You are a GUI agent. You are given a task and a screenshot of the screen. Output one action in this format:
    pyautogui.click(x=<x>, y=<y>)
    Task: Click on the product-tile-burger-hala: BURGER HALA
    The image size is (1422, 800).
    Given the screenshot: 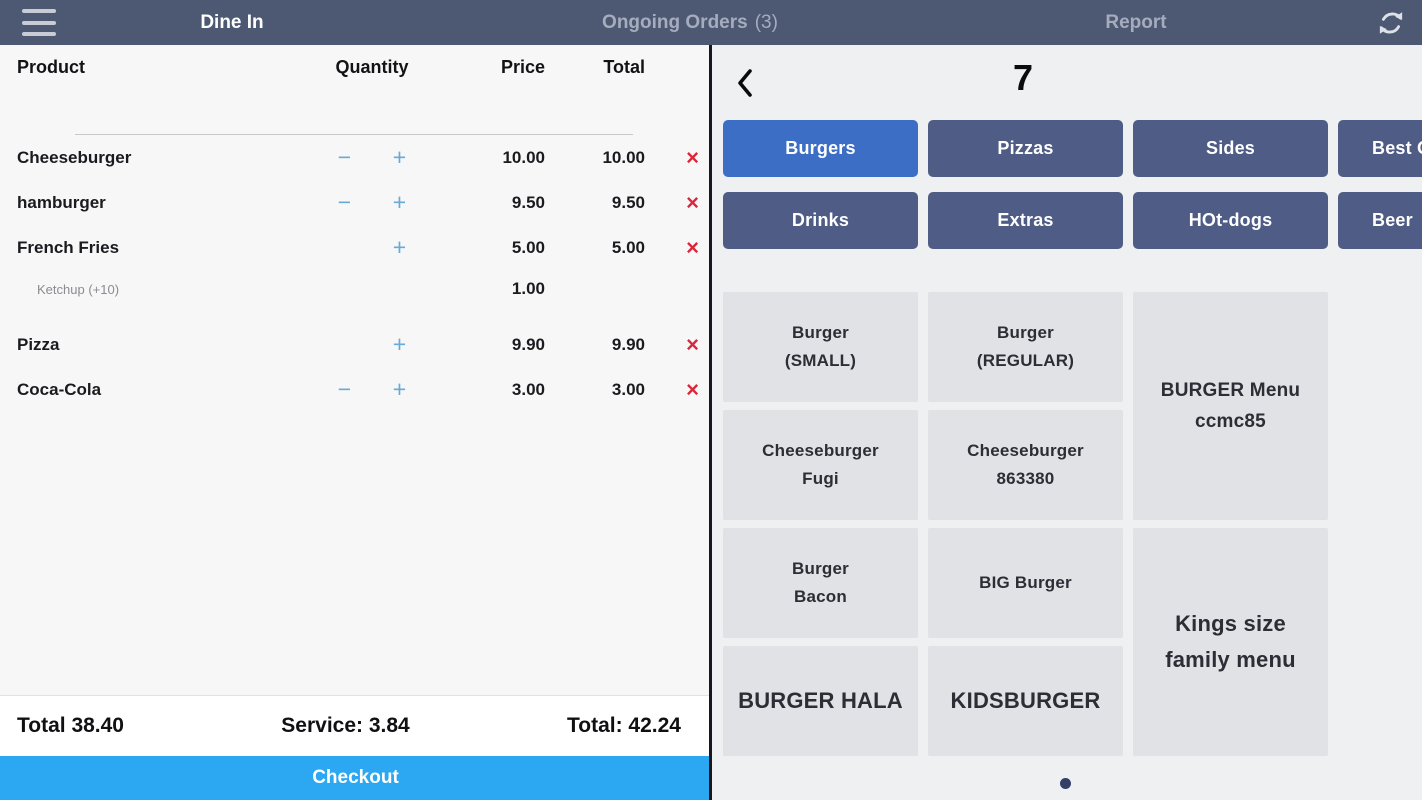 What is the action you would take?
    pyautogui.click(x=820, y=701)
    